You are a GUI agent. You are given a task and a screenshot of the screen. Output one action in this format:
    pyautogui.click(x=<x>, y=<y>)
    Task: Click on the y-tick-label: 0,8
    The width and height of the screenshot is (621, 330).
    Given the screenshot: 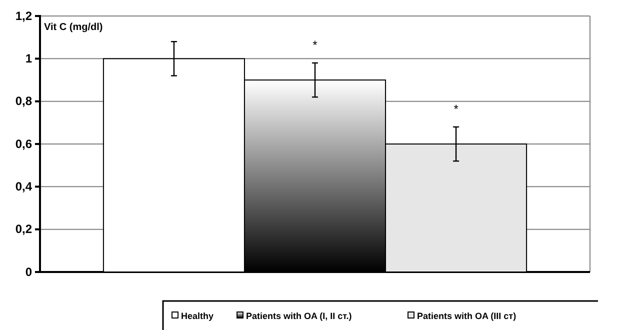 What is the action you would take?
    pyautogui.click(x=23, y=101)
    